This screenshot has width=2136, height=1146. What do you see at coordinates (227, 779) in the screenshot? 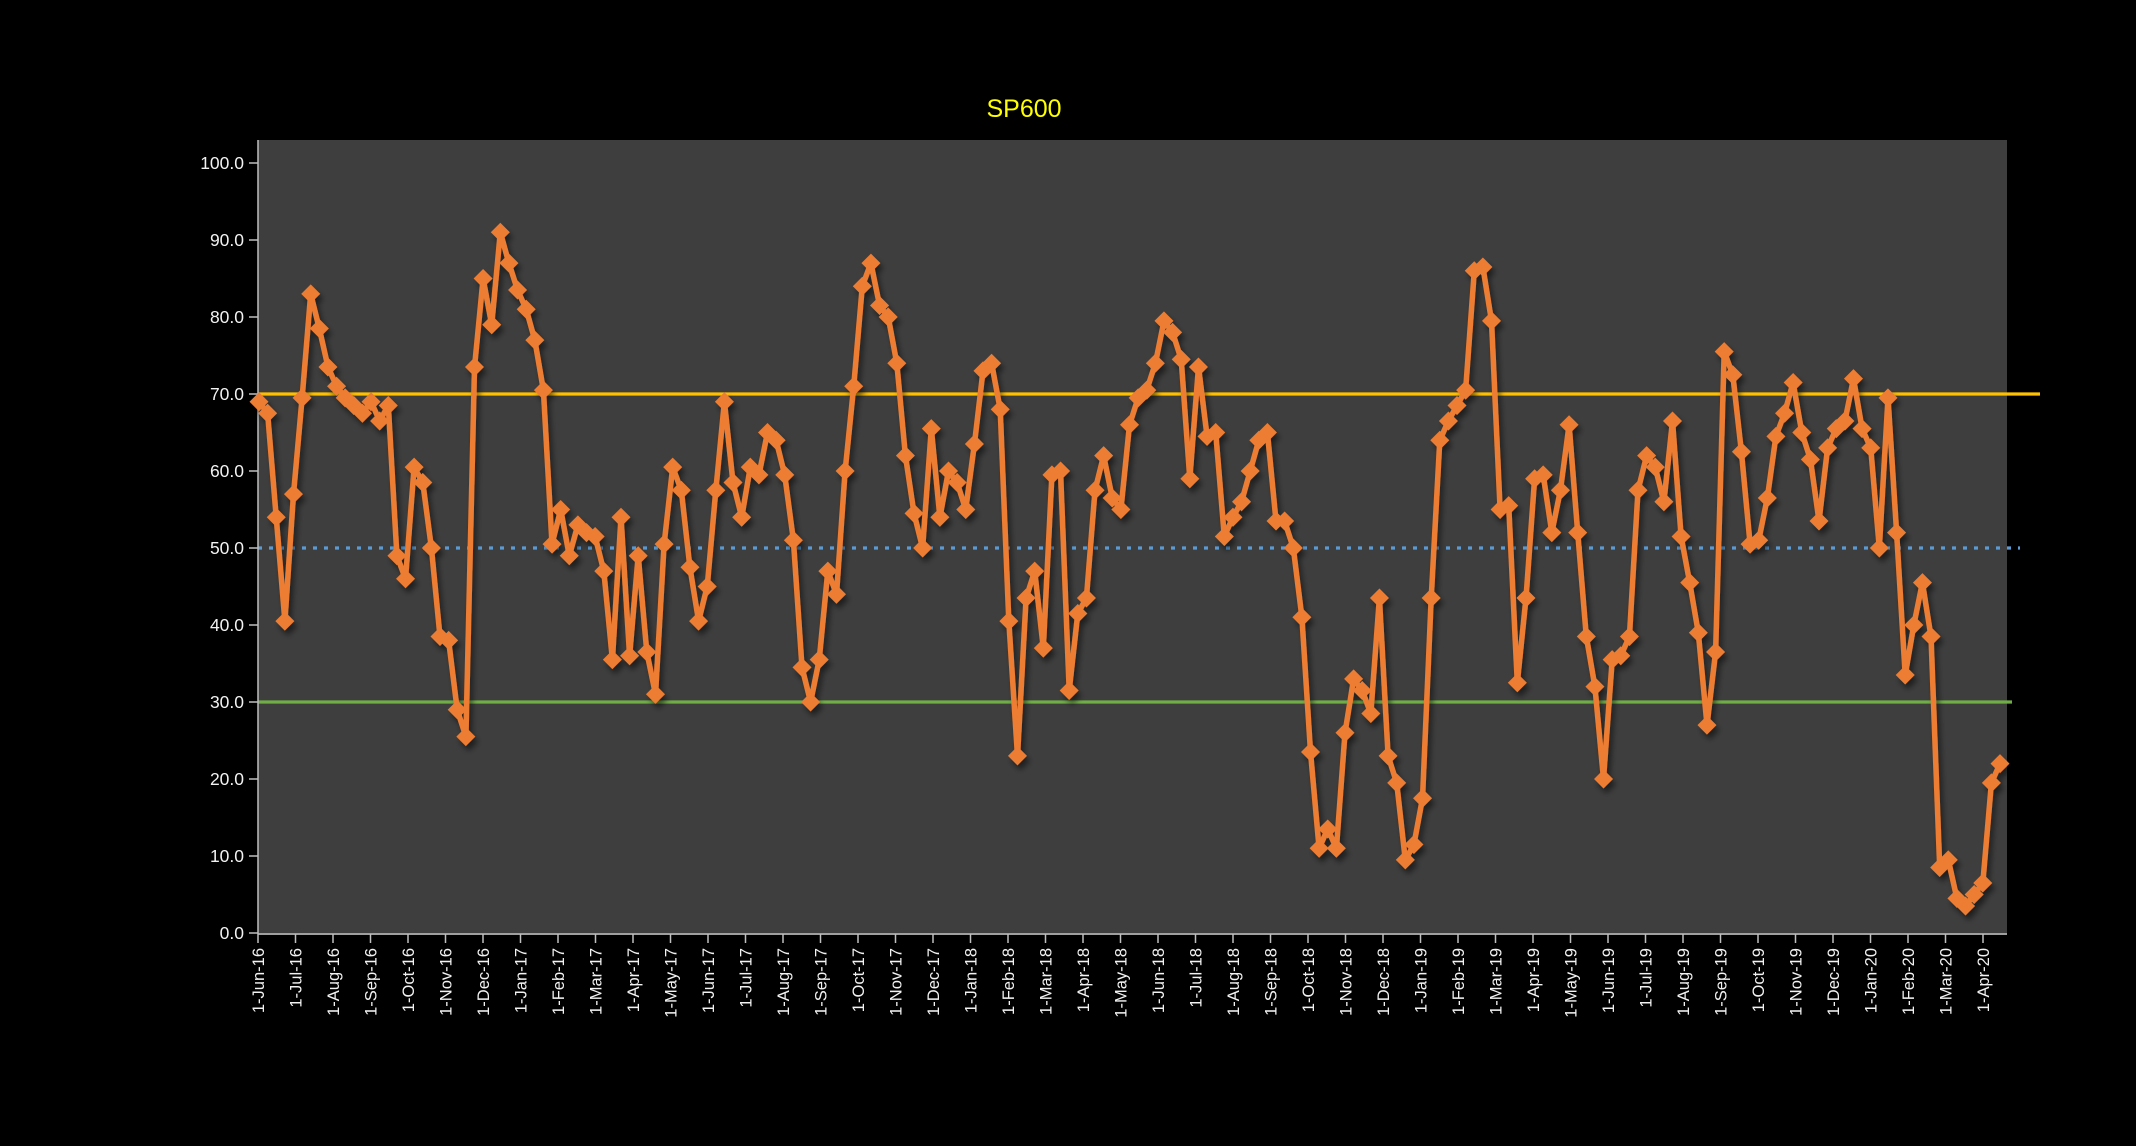
I see `y-tick-label: 20.0` at bounding box center [227, 779].